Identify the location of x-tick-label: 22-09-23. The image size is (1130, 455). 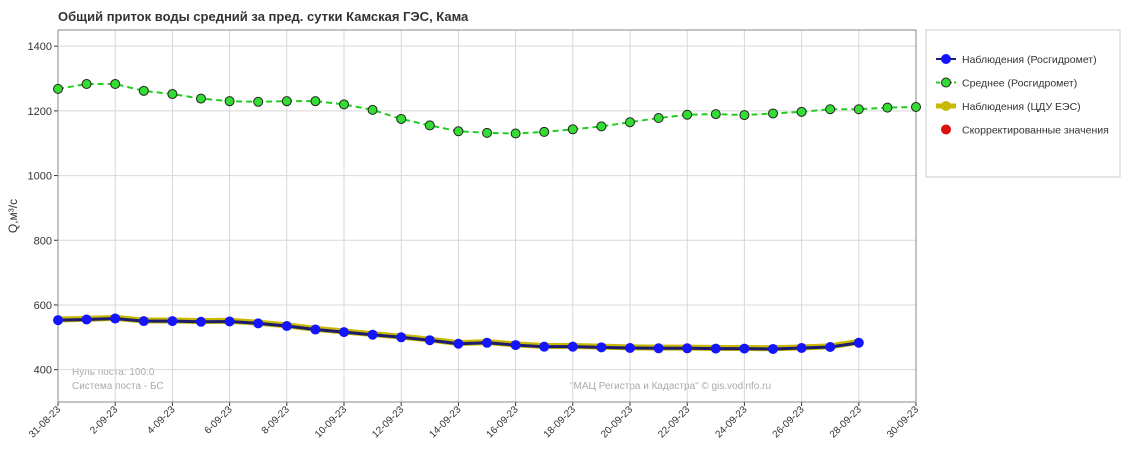
(674, 422).